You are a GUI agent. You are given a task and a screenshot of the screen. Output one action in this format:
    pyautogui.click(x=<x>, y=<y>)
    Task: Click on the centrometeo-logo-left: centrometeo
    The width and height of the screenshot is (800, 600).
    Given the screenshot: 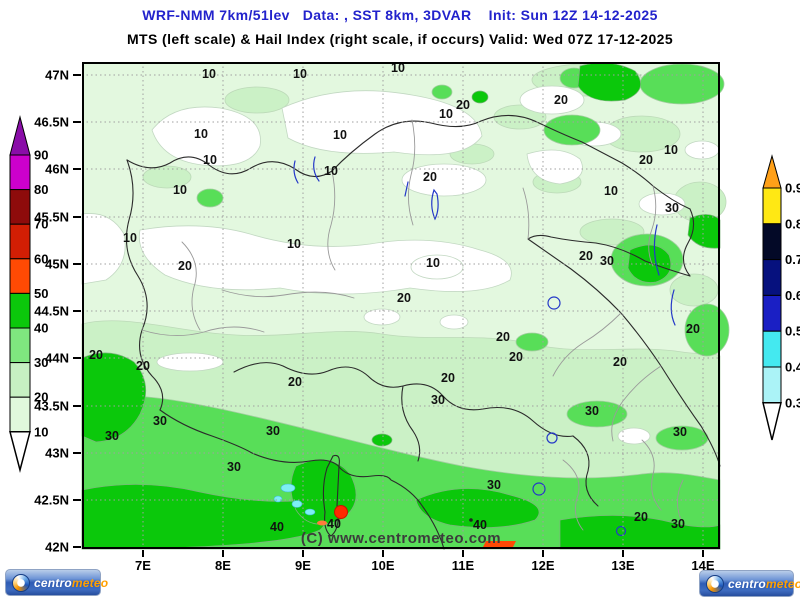 What is the action you would take?
    pyautogui.click(x=56, y=582)
    